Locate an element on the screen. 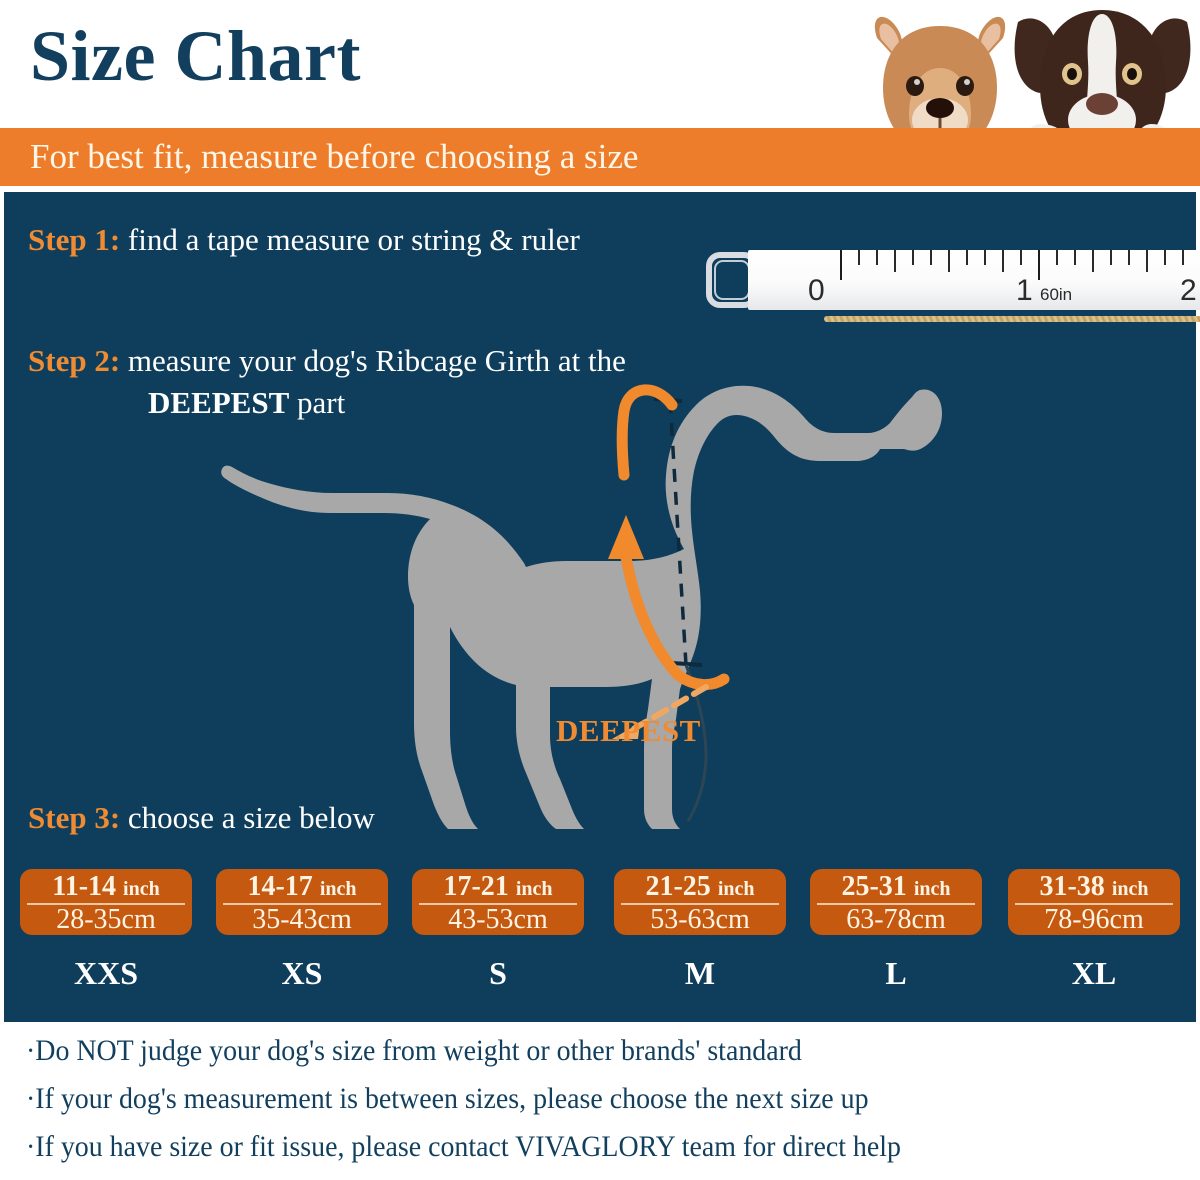  size-box-xxs: 11-14 inch 28-35cm is located at coordinates (106, 902).